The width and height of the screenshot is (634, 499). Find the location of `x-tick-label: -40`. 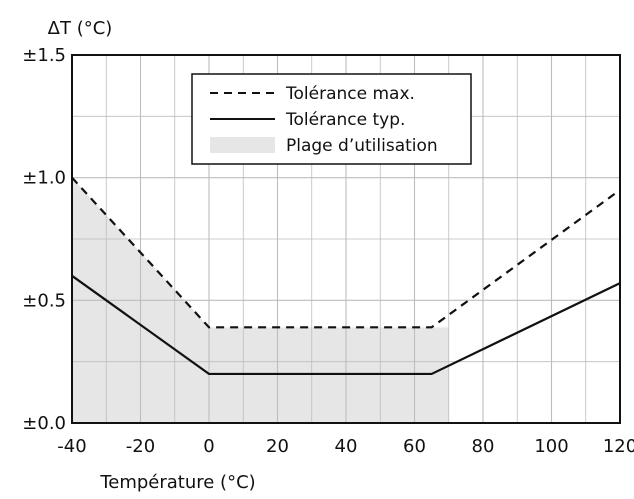

x-tick-label: -40 is located at coordinates (71, 446).